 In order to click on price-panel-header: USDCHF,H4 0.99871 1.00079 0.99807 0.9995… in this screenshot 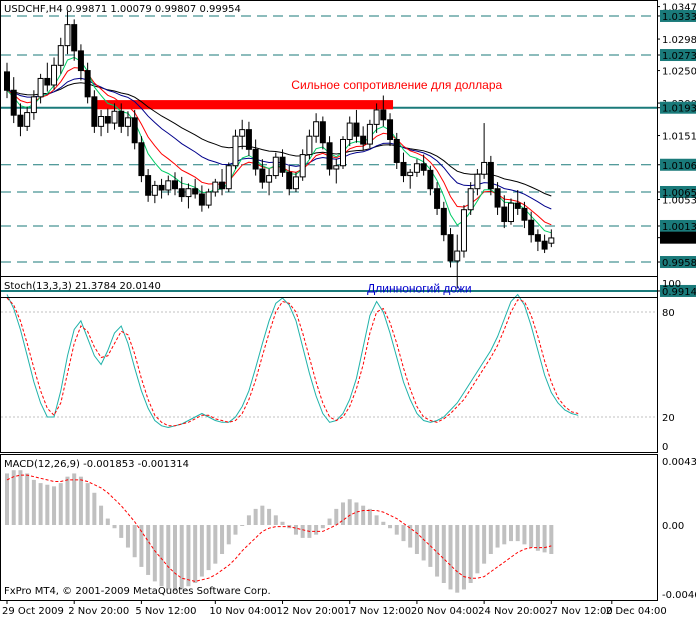, I will do `click(122, 9)`.